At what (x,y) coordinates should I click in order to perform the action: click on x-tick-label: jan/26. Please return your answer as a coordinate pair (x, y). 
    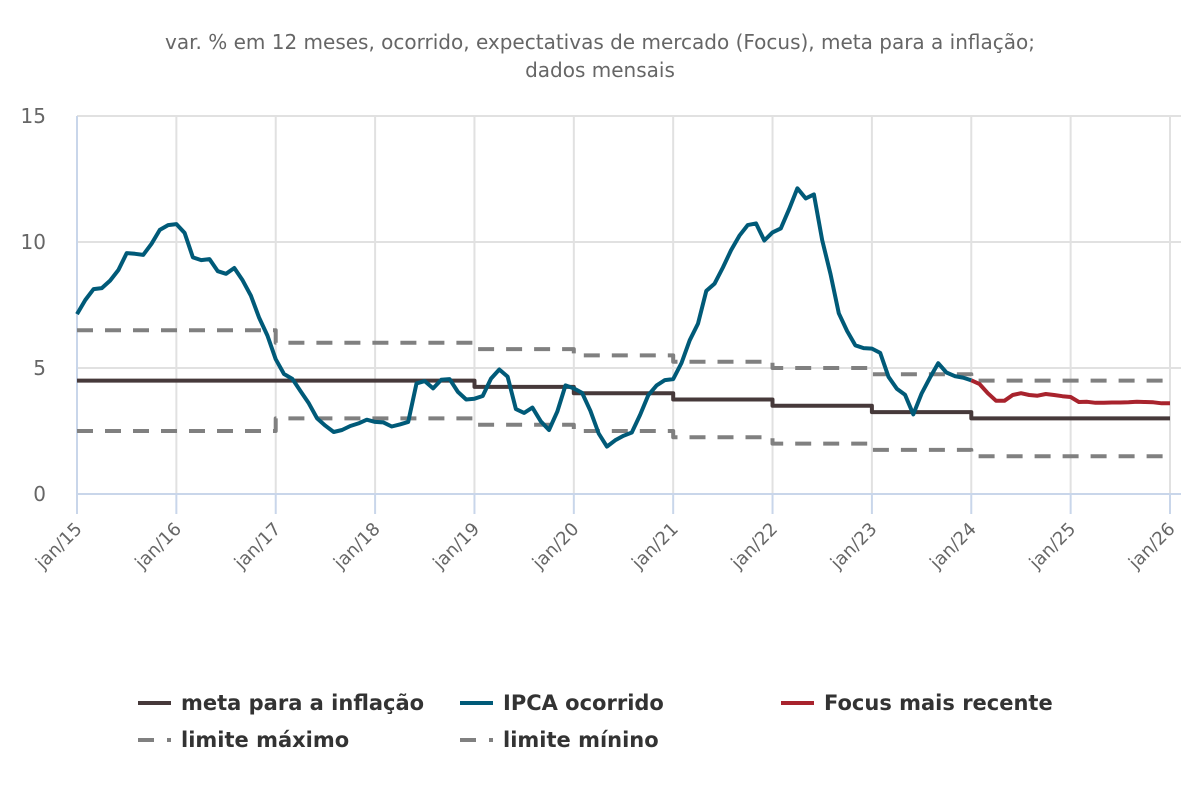
    Looking at the image, I should click on (1151, 546).